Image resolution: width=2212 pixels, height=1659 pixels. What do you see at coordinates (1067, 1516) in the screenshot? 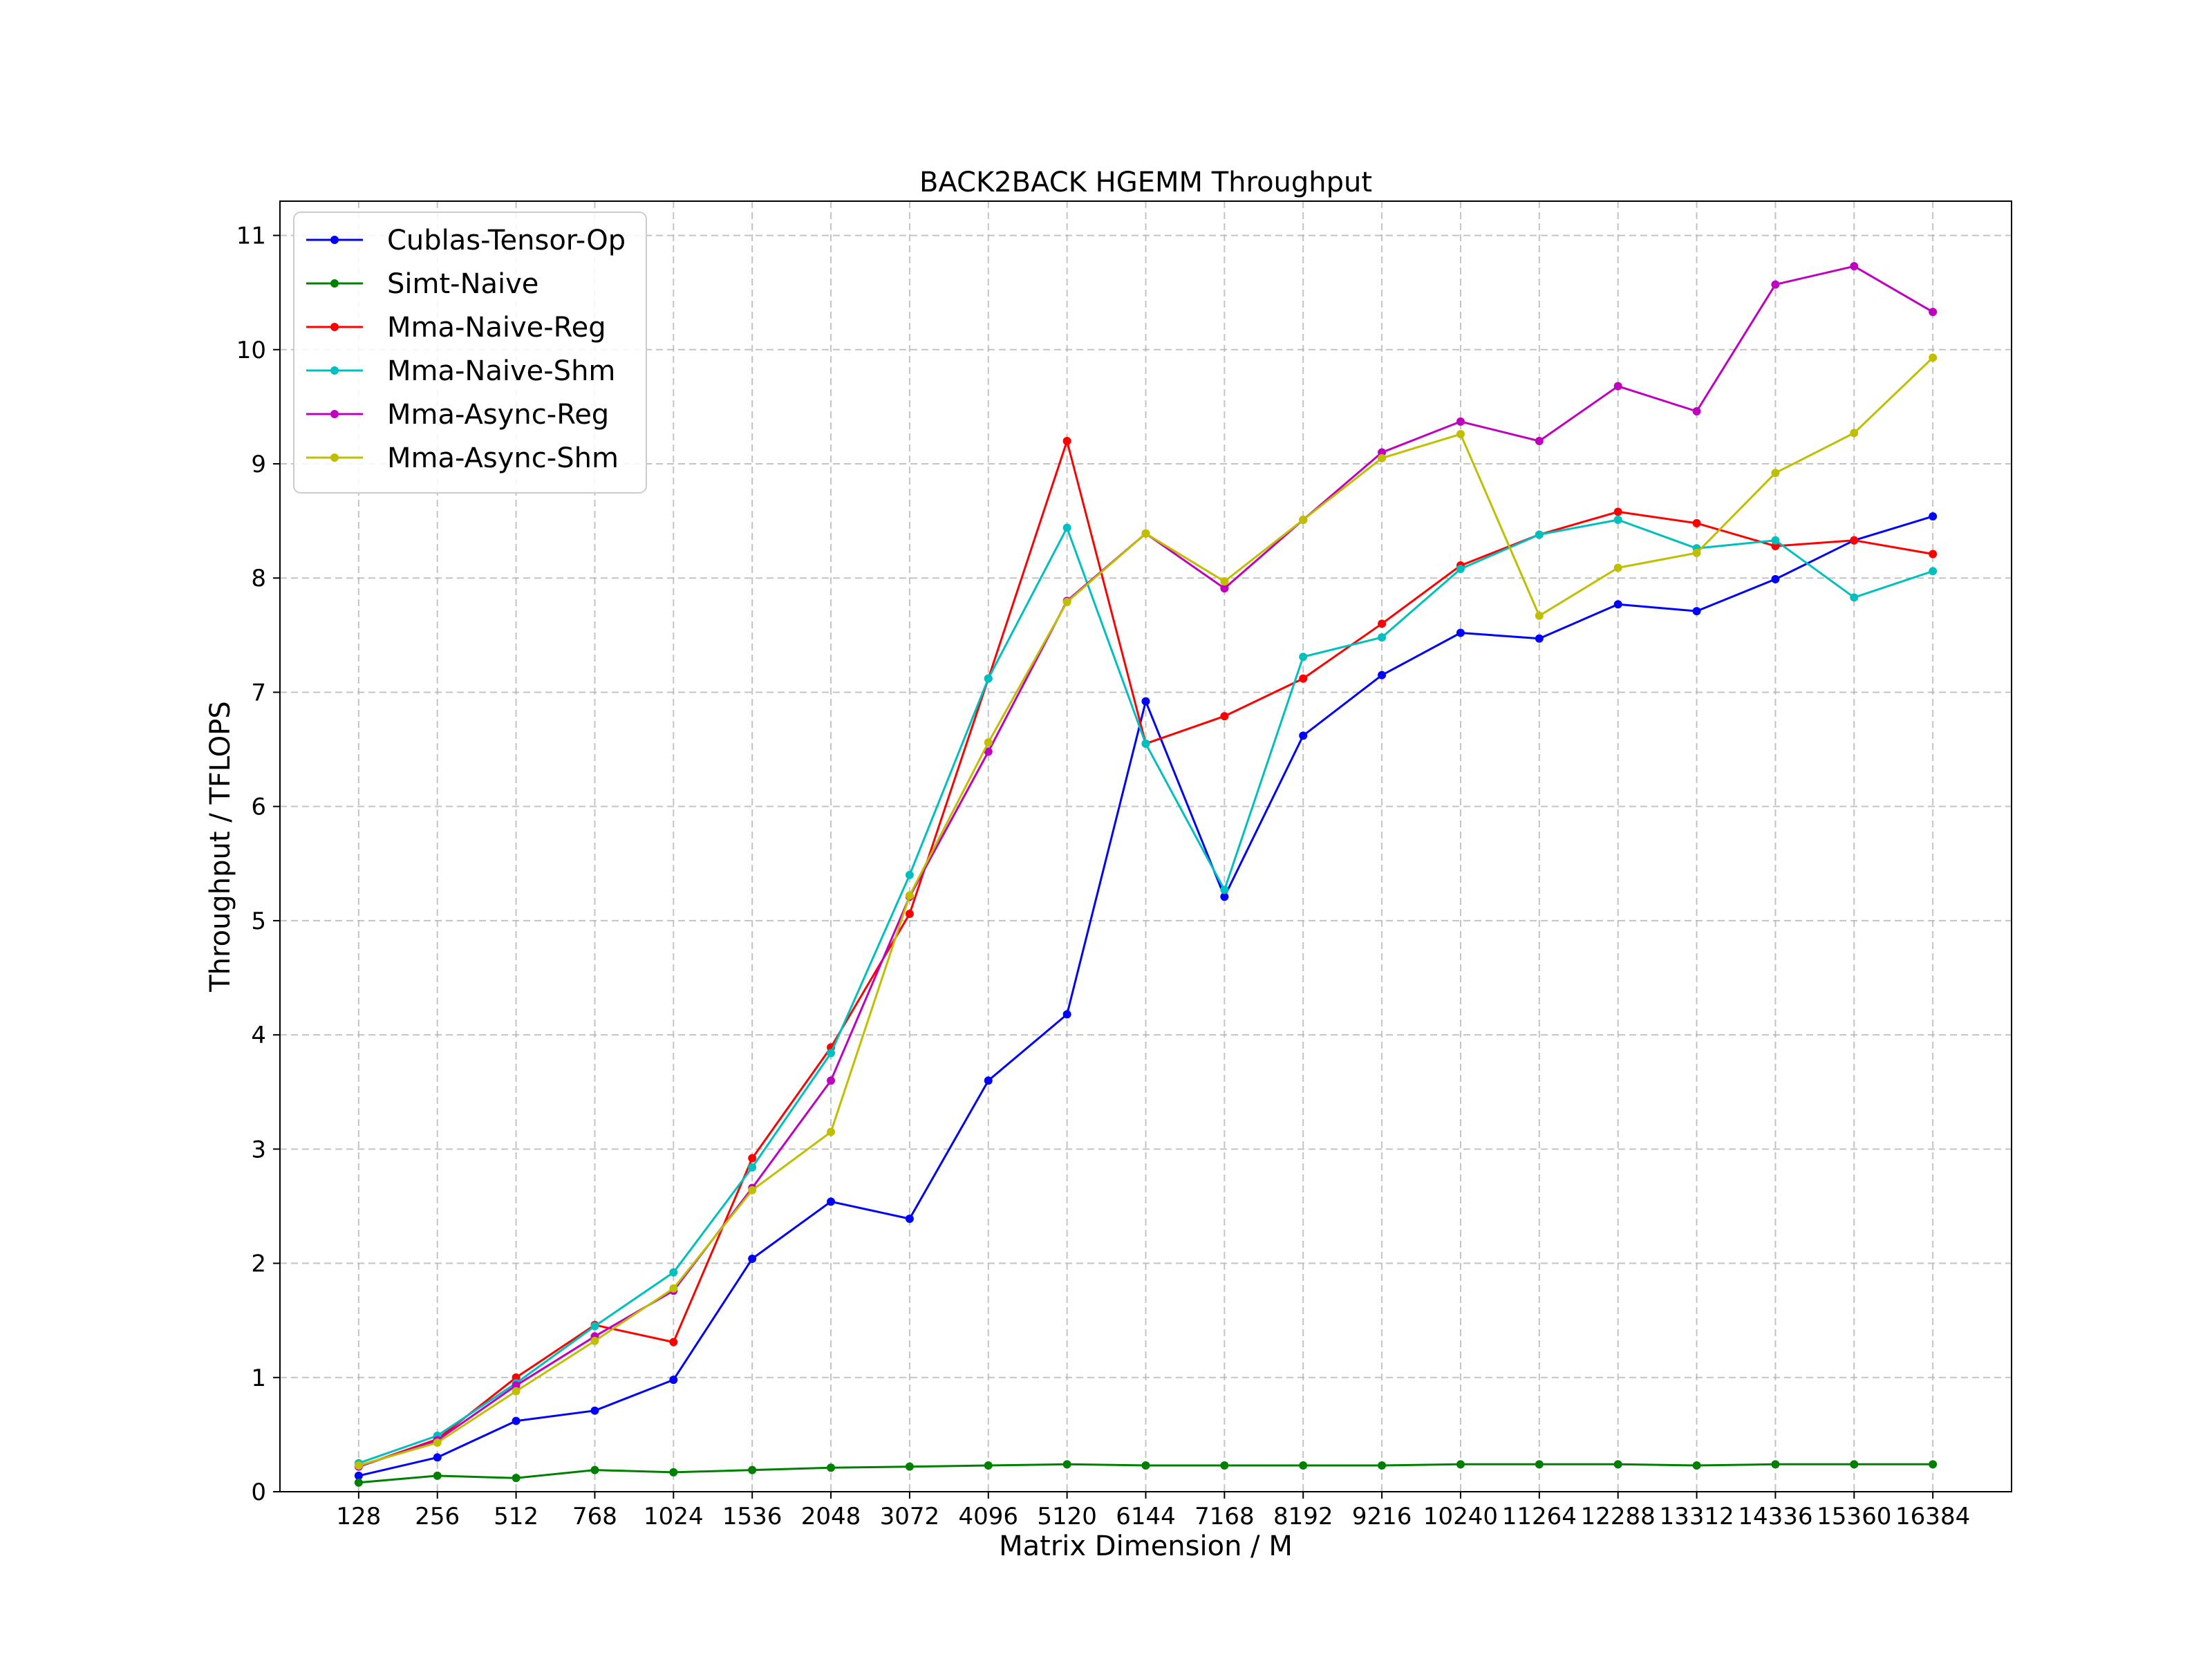
I see `x-tick-label: 5120` at bounding box center [1067, 1516].